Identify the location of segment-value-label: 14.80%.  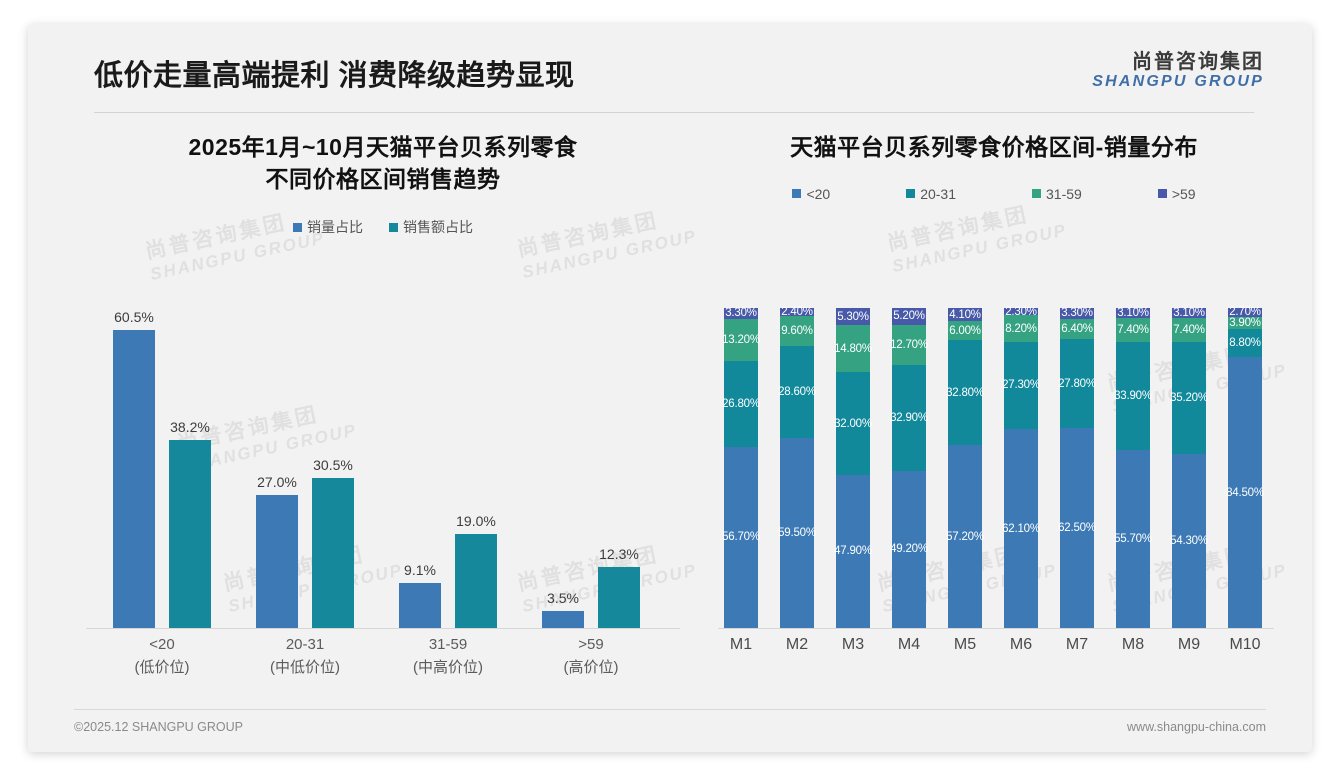
(853, 348).